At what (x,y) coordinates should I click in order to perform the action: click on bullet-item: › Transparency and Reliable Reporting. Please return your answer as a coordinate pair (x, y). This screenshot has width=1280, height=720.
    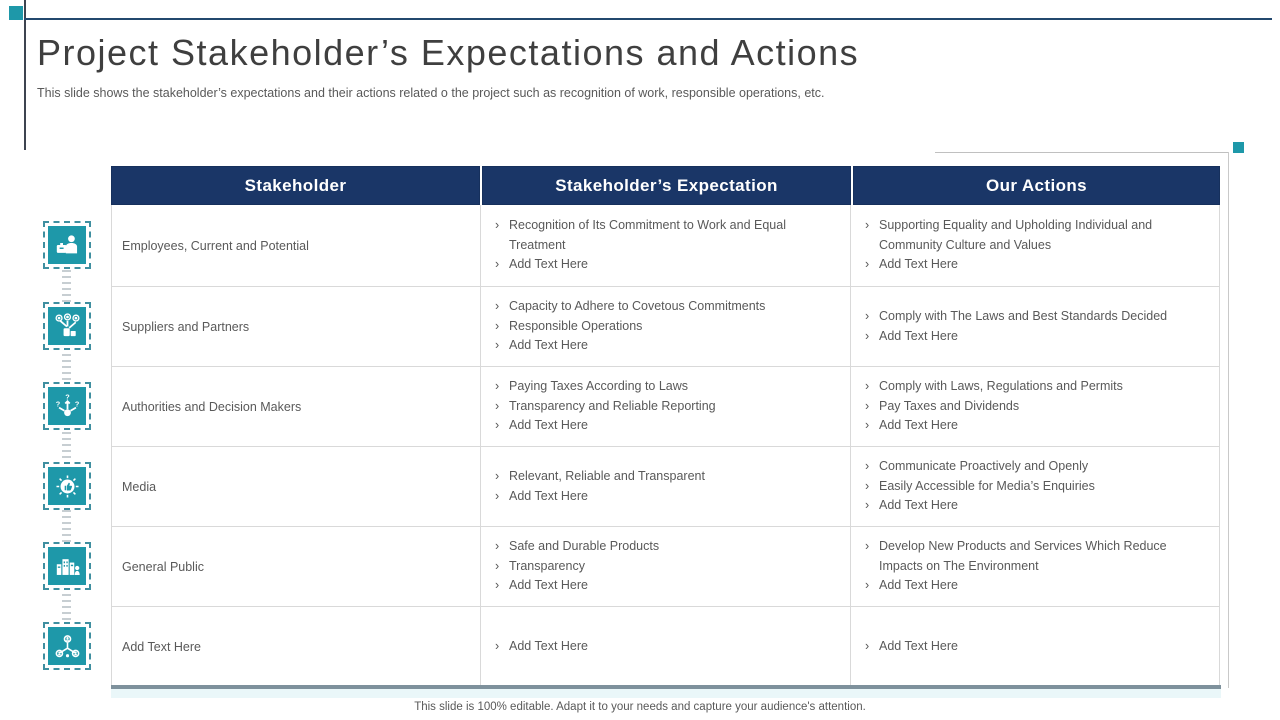
    Looking at the image, I should click on (667, 407).